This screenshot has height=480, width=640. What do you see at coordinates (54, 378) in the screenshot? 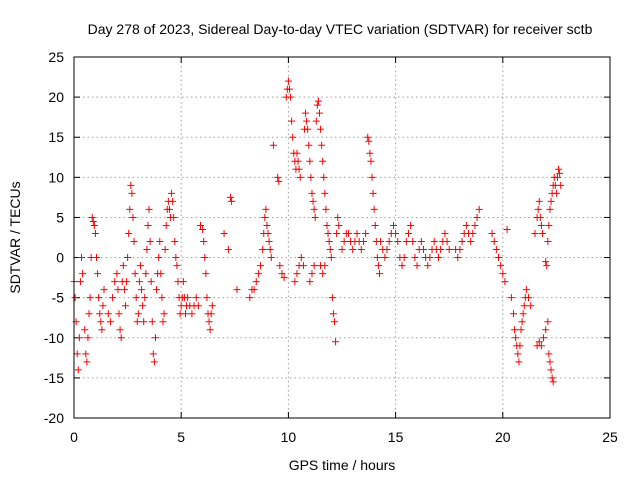
I see `y-tick-label: -15` at bounding box center [54, 378].